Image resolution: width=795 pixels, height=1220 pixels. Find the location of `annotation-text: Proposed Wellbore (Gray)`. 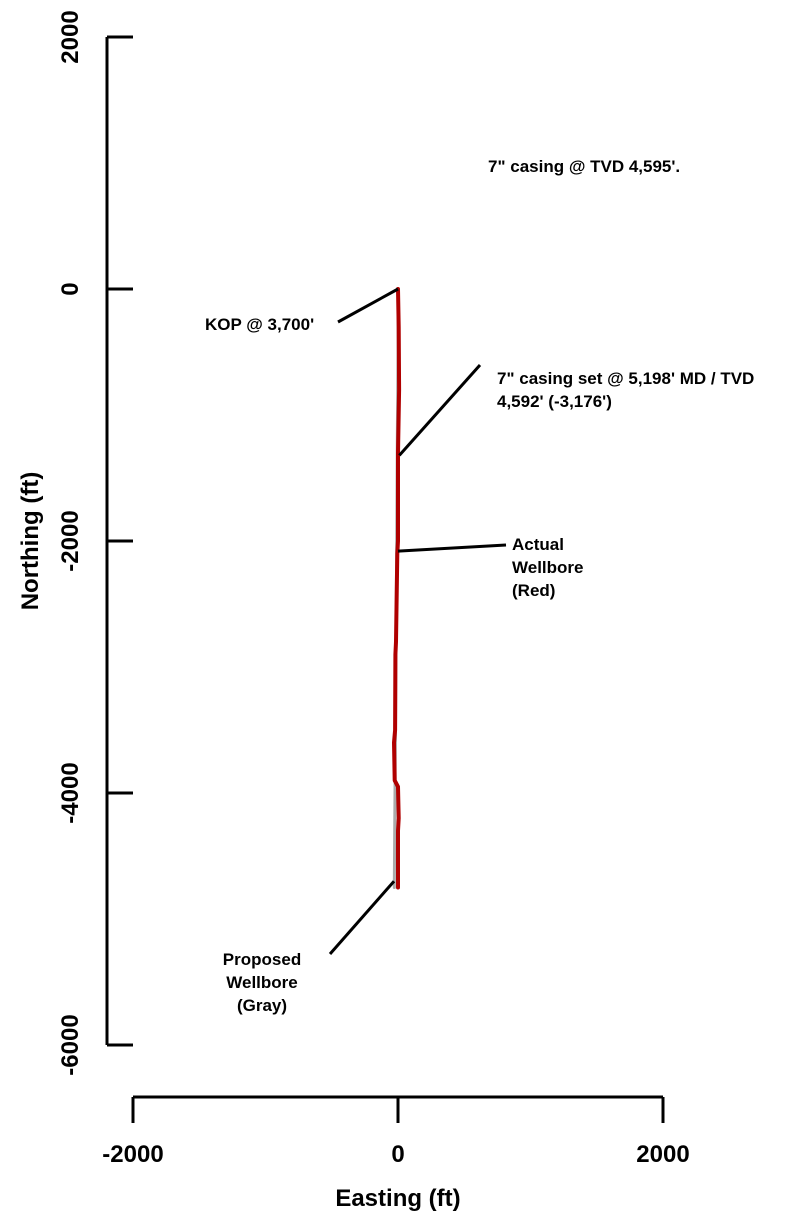

annotation-text: Proposed Wellbore (Gray) is located at coordinates (262, 982).